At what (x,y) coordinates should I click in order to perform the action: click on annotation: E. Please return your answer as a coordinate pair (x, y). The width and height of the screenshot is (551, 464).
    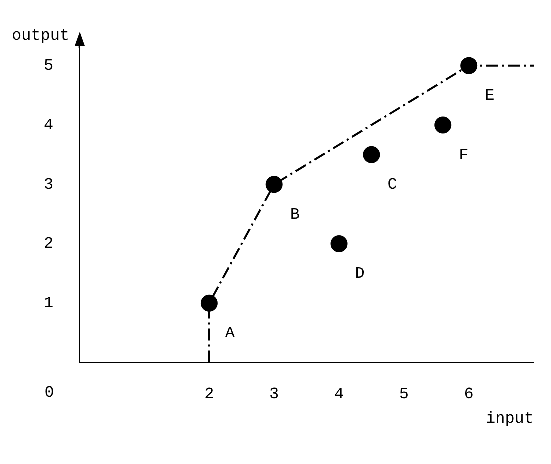
    Looking at the image, I should click on (490, 96).